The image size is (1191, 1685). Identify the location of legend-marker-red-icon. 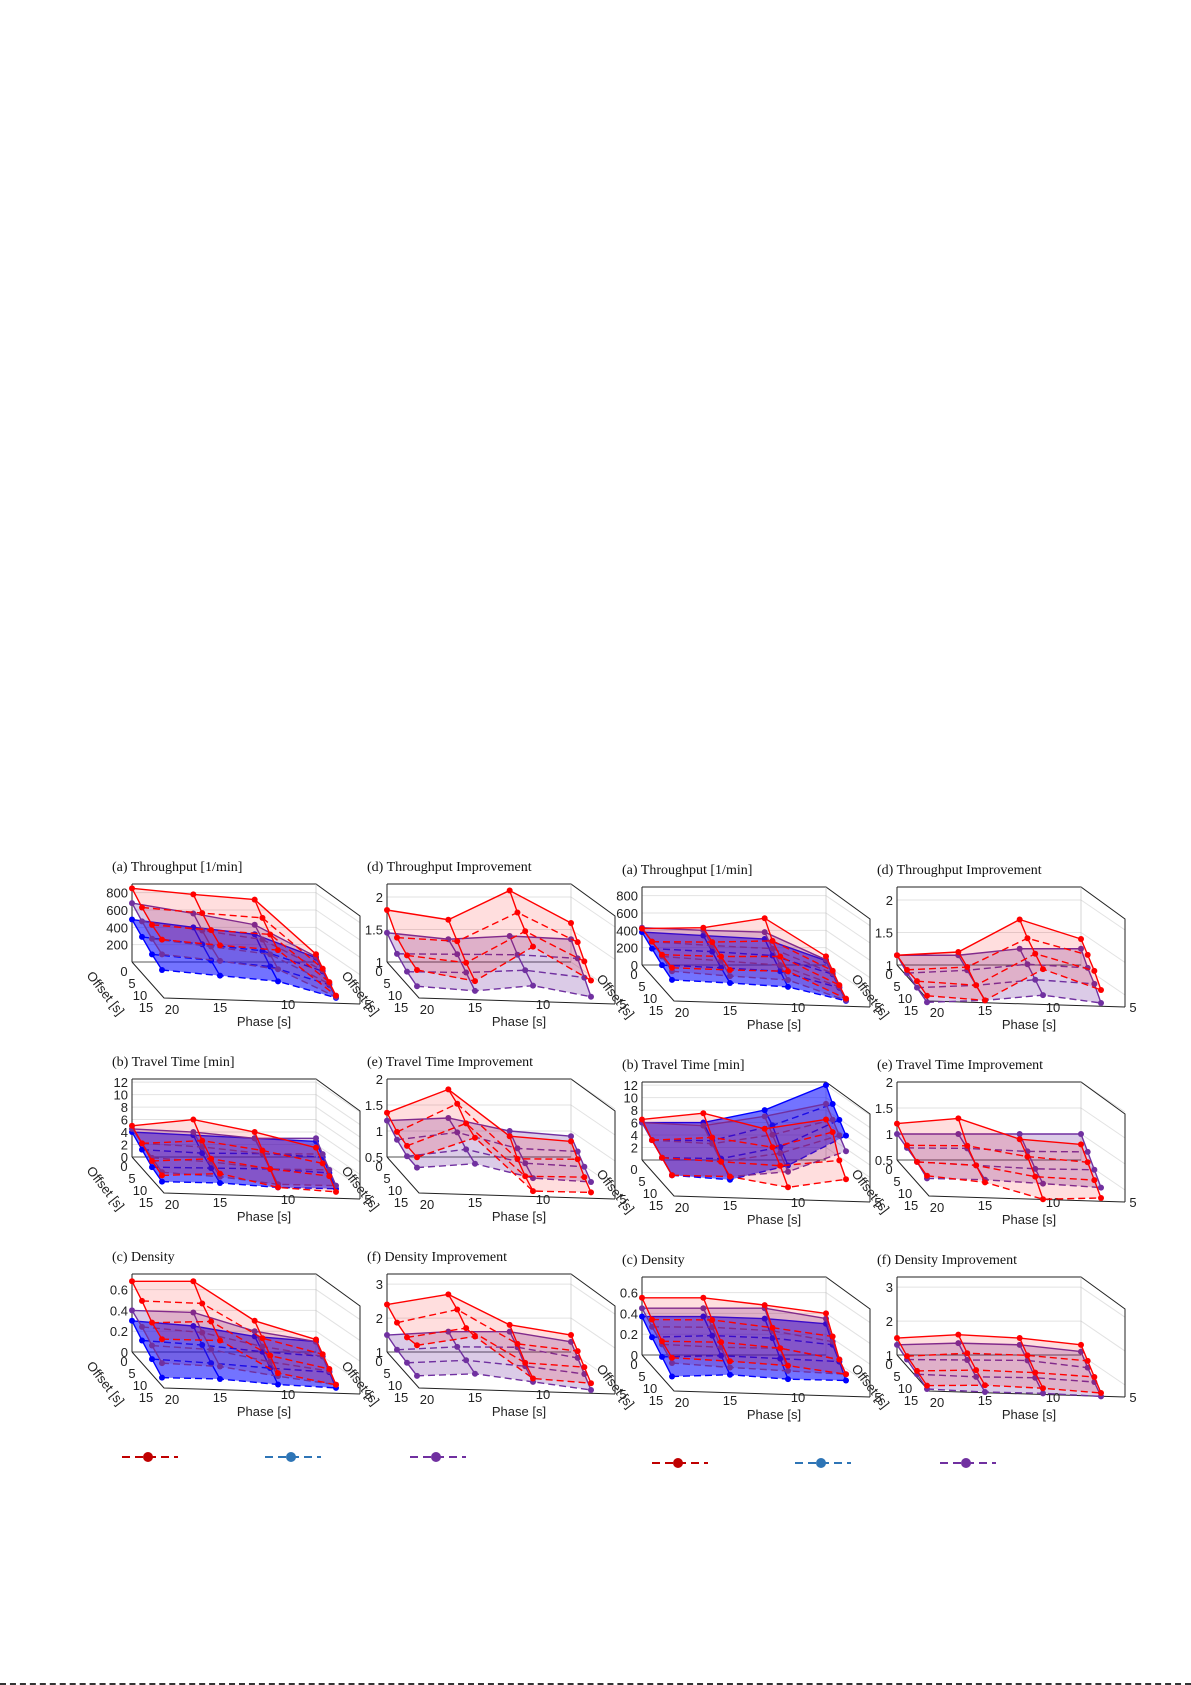
(150, 1457).